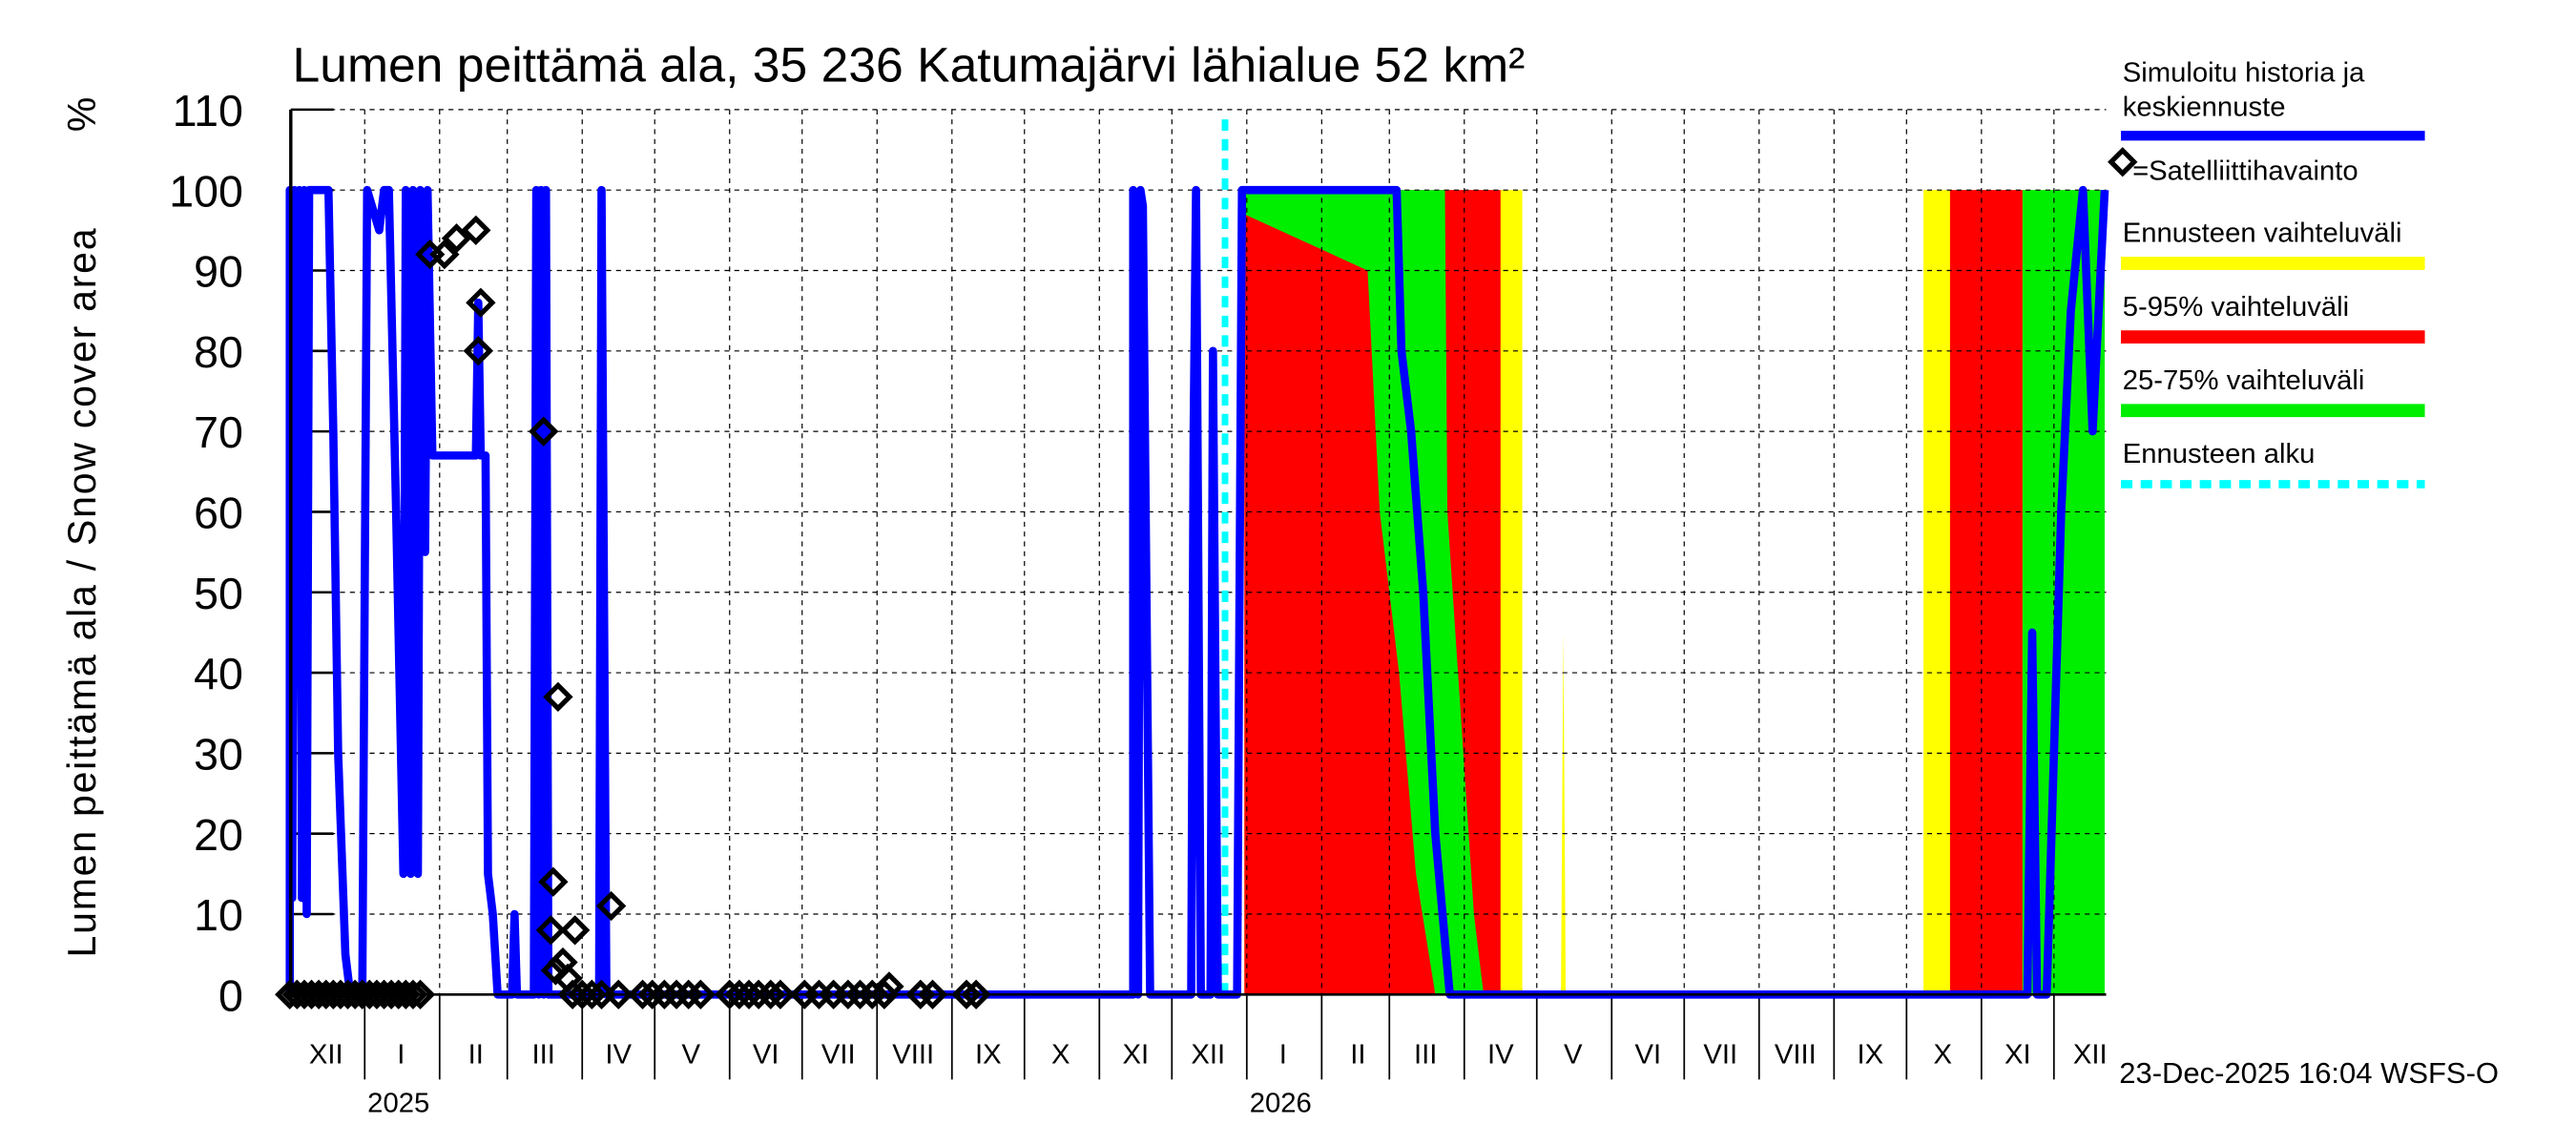  What do you see at coordinates (208, 110) in the screenshot?
I see `y-tick-label: 110` at bounding box center [208, 110].